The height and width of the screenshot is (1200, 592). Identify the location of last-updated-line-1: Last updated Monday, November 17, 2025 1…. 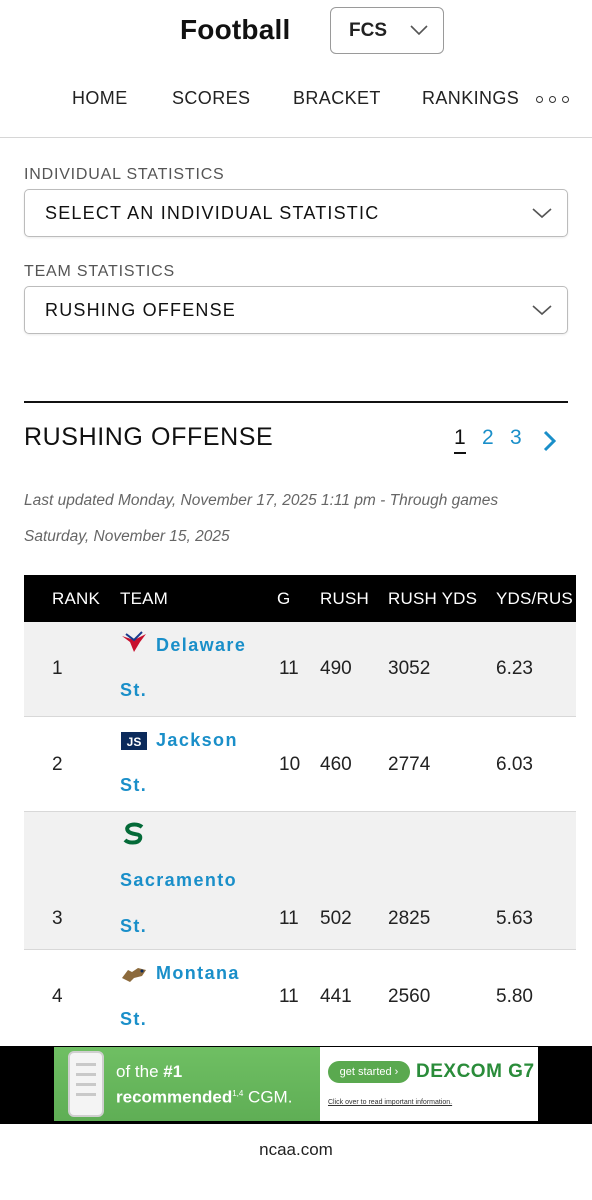
(261, 500).